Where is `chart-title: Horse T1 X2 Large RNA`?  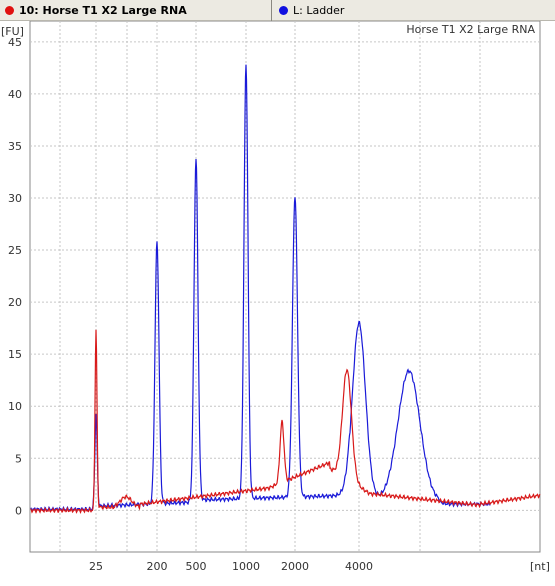 chart-title: Horse T1 X2 Large RNA is located at coordinates (470, 29).